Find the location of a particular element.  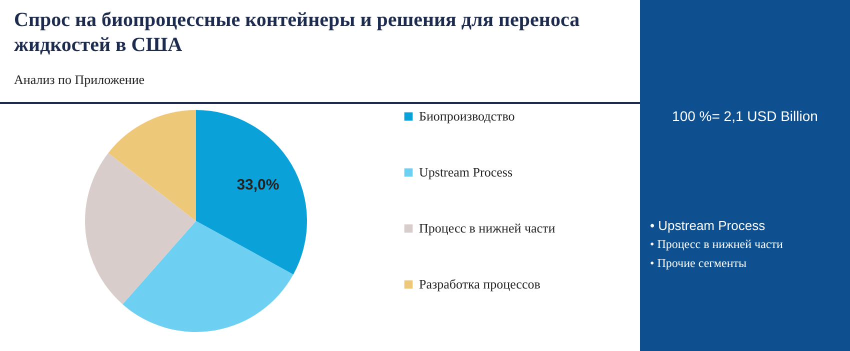

chart-title: Спрос на биопроцессные контейнеры и решения для переноса жидкостей в США is located at coordinates (297, 33).